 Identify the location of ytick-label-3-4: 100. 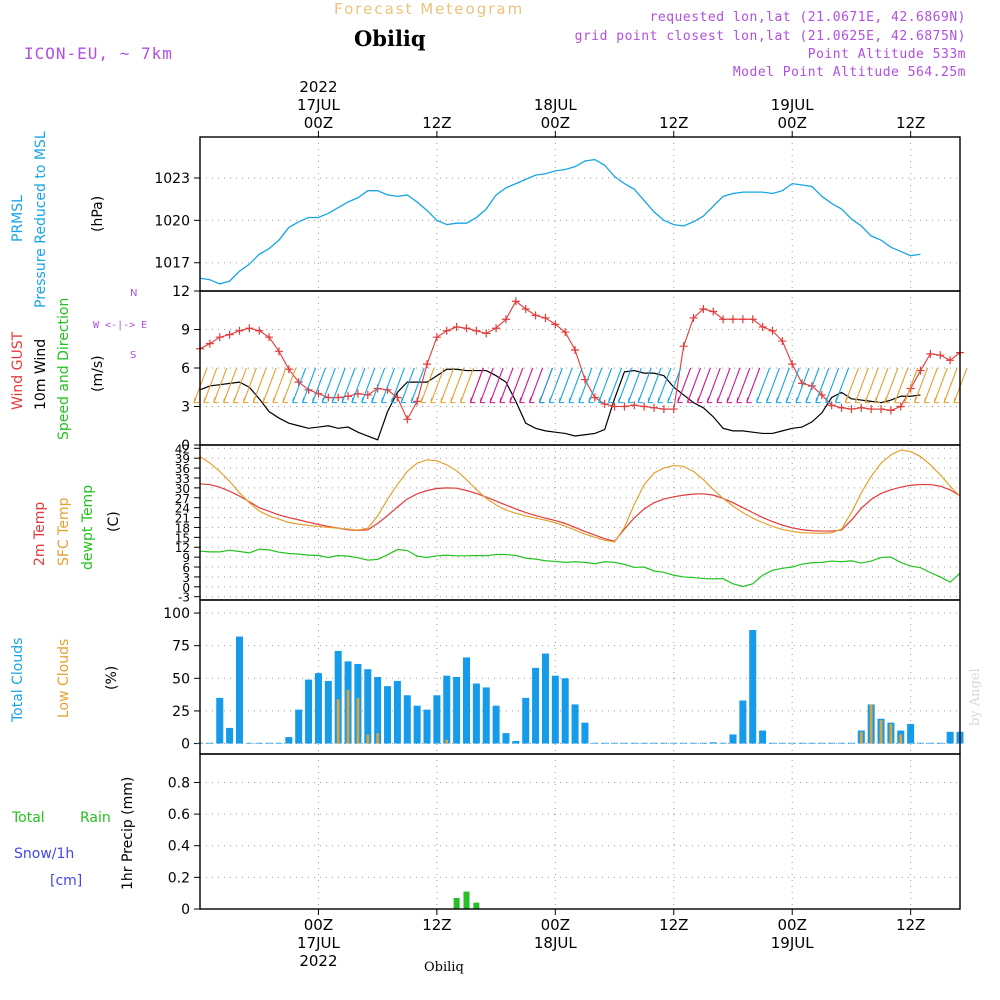
(176, 614).